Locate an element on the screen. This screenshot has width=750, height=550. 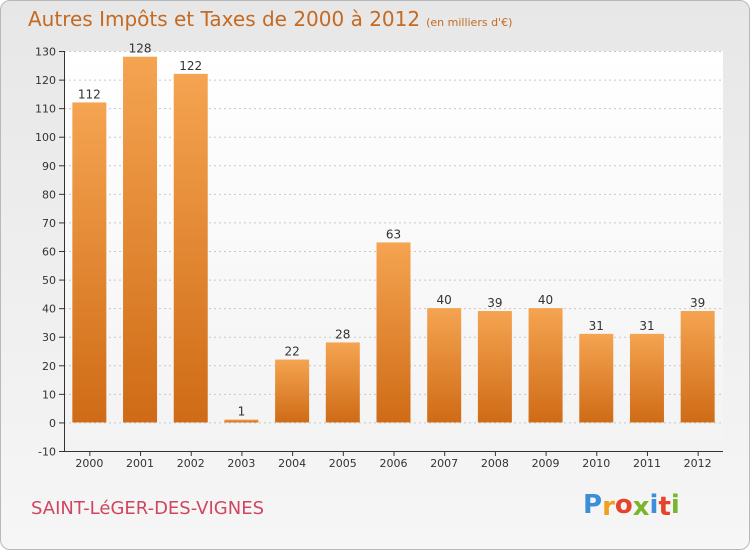
data-label: 63 is located at coordinates (393, 234).